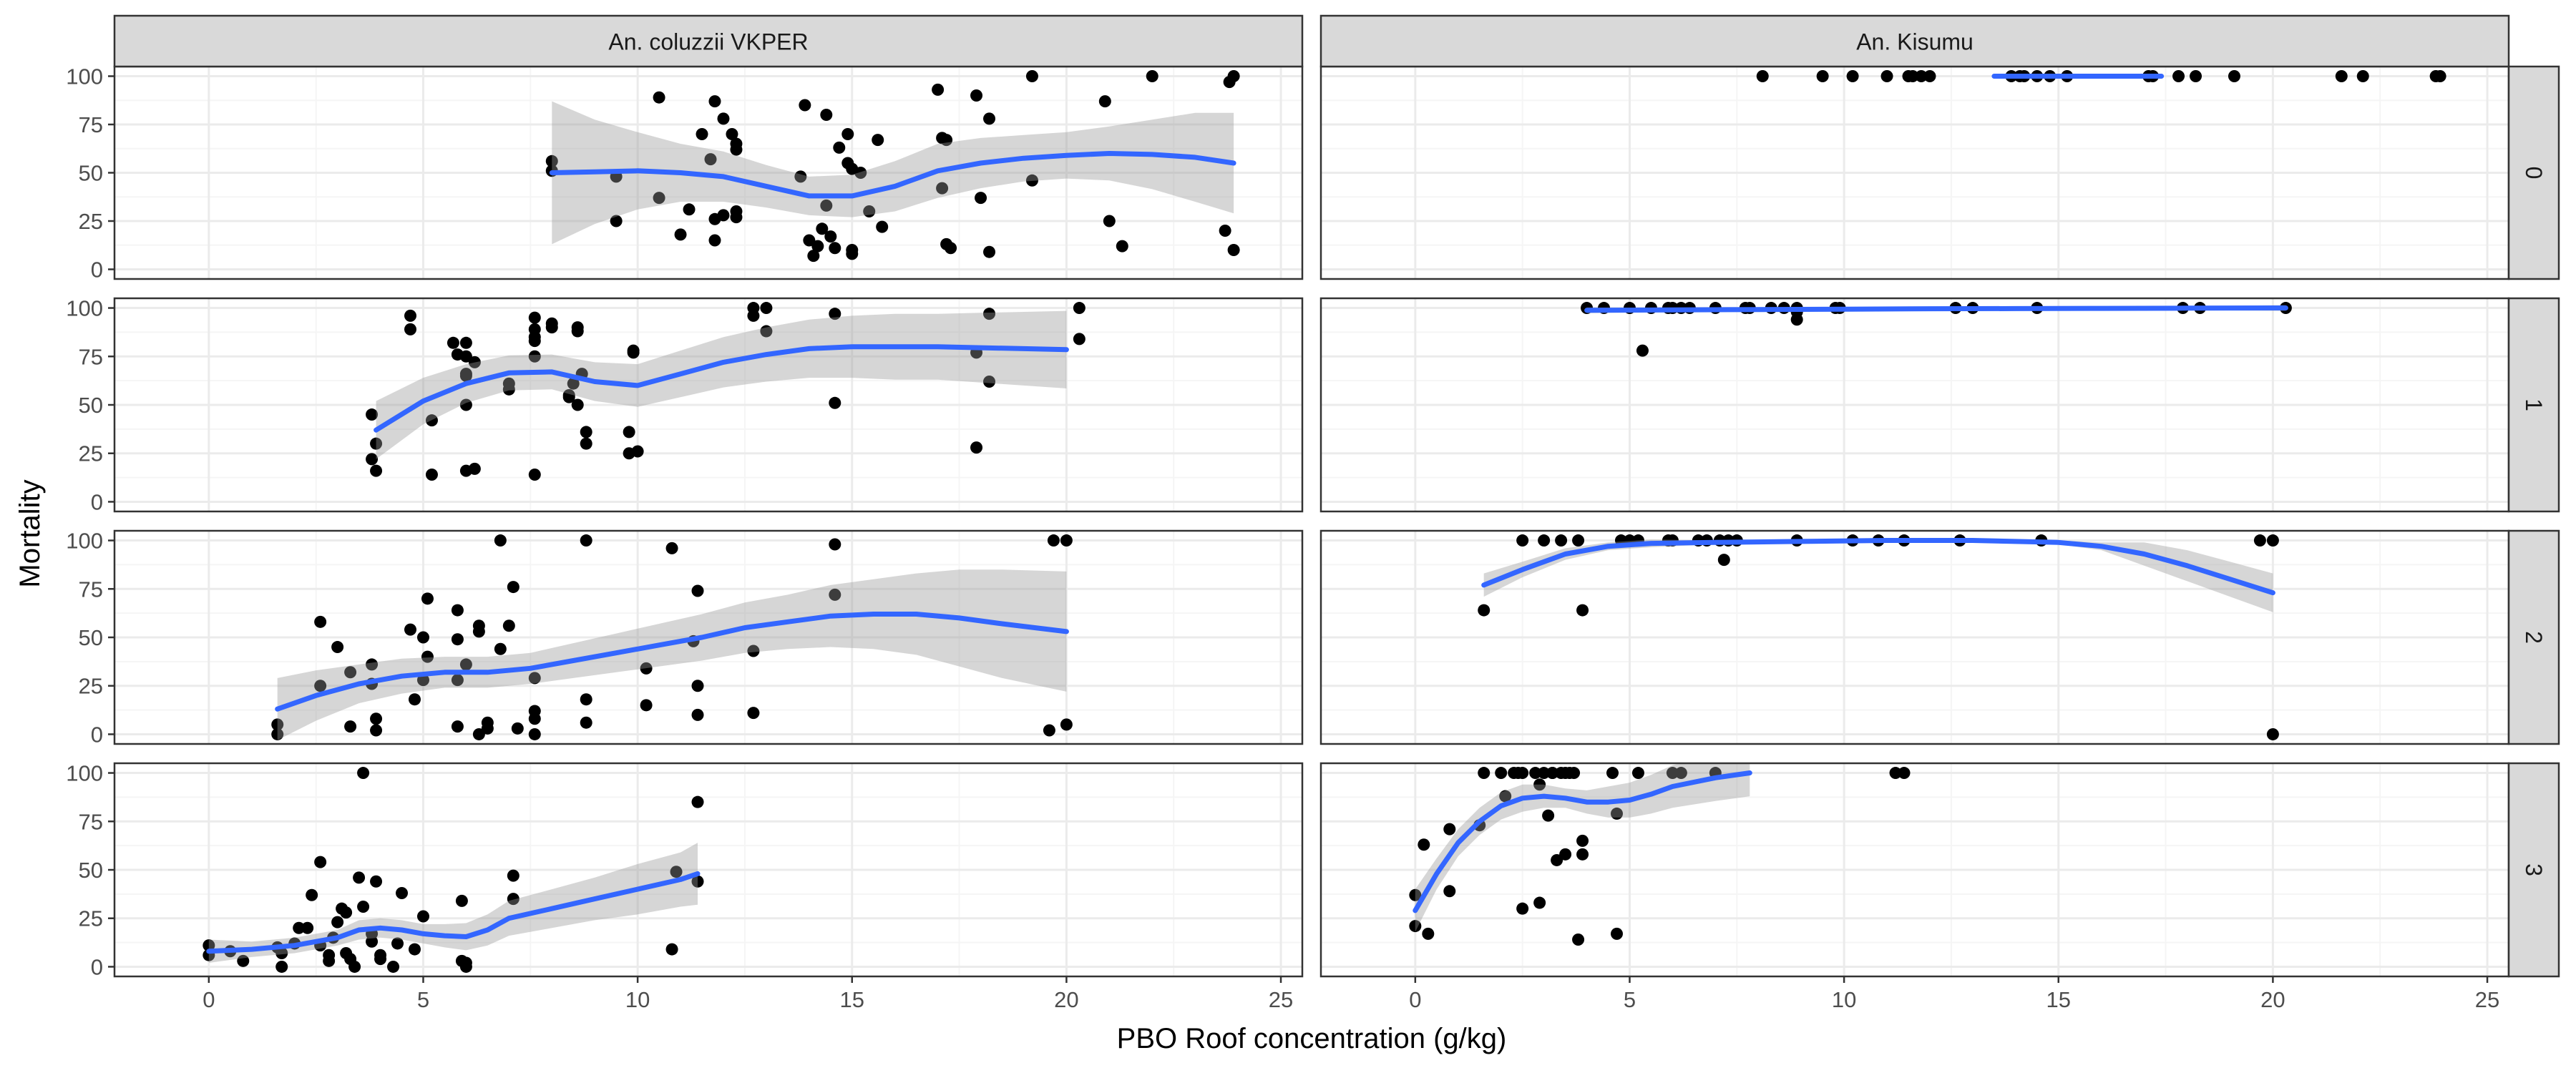 This screenshot has height=1073, width=2576. What do you see at coordinates (2534, 637) in the screenshot?
I see `row-strip-label: 2` at bounding box center [2534, 637].